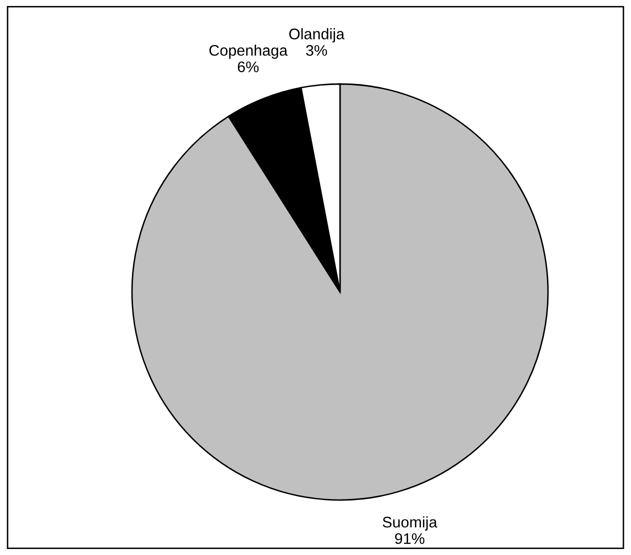 The height and width of the screenshot is (555, 631). What do you see at coordinates (409, 538) in the screenshot?
I see `data-label: 91%` at bounding box center [409, 538].